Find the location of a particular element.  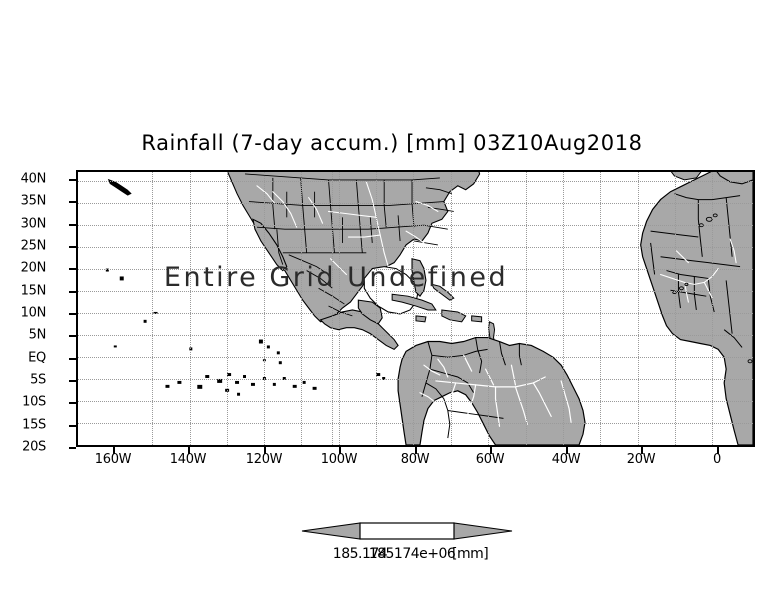

xtick-mark-20W is located at coordinates (642, 450).